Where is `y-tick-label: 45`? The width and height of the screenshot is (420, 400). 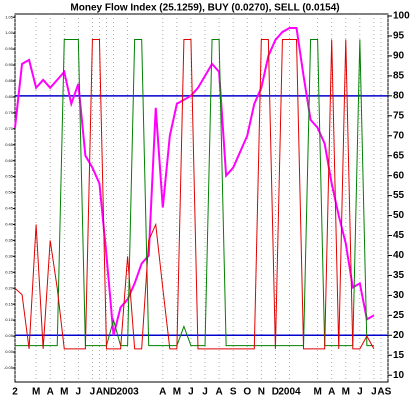
y-tick-label: 45 is located at coordinates (399, 235).